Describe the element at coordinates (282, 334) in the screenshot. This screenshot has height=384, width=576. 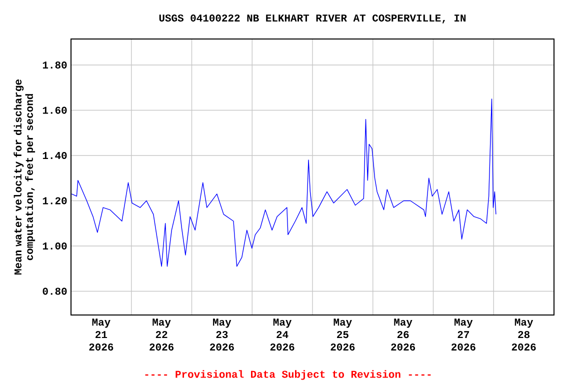
I see `x-tick-label: May 24 2026` at that location.